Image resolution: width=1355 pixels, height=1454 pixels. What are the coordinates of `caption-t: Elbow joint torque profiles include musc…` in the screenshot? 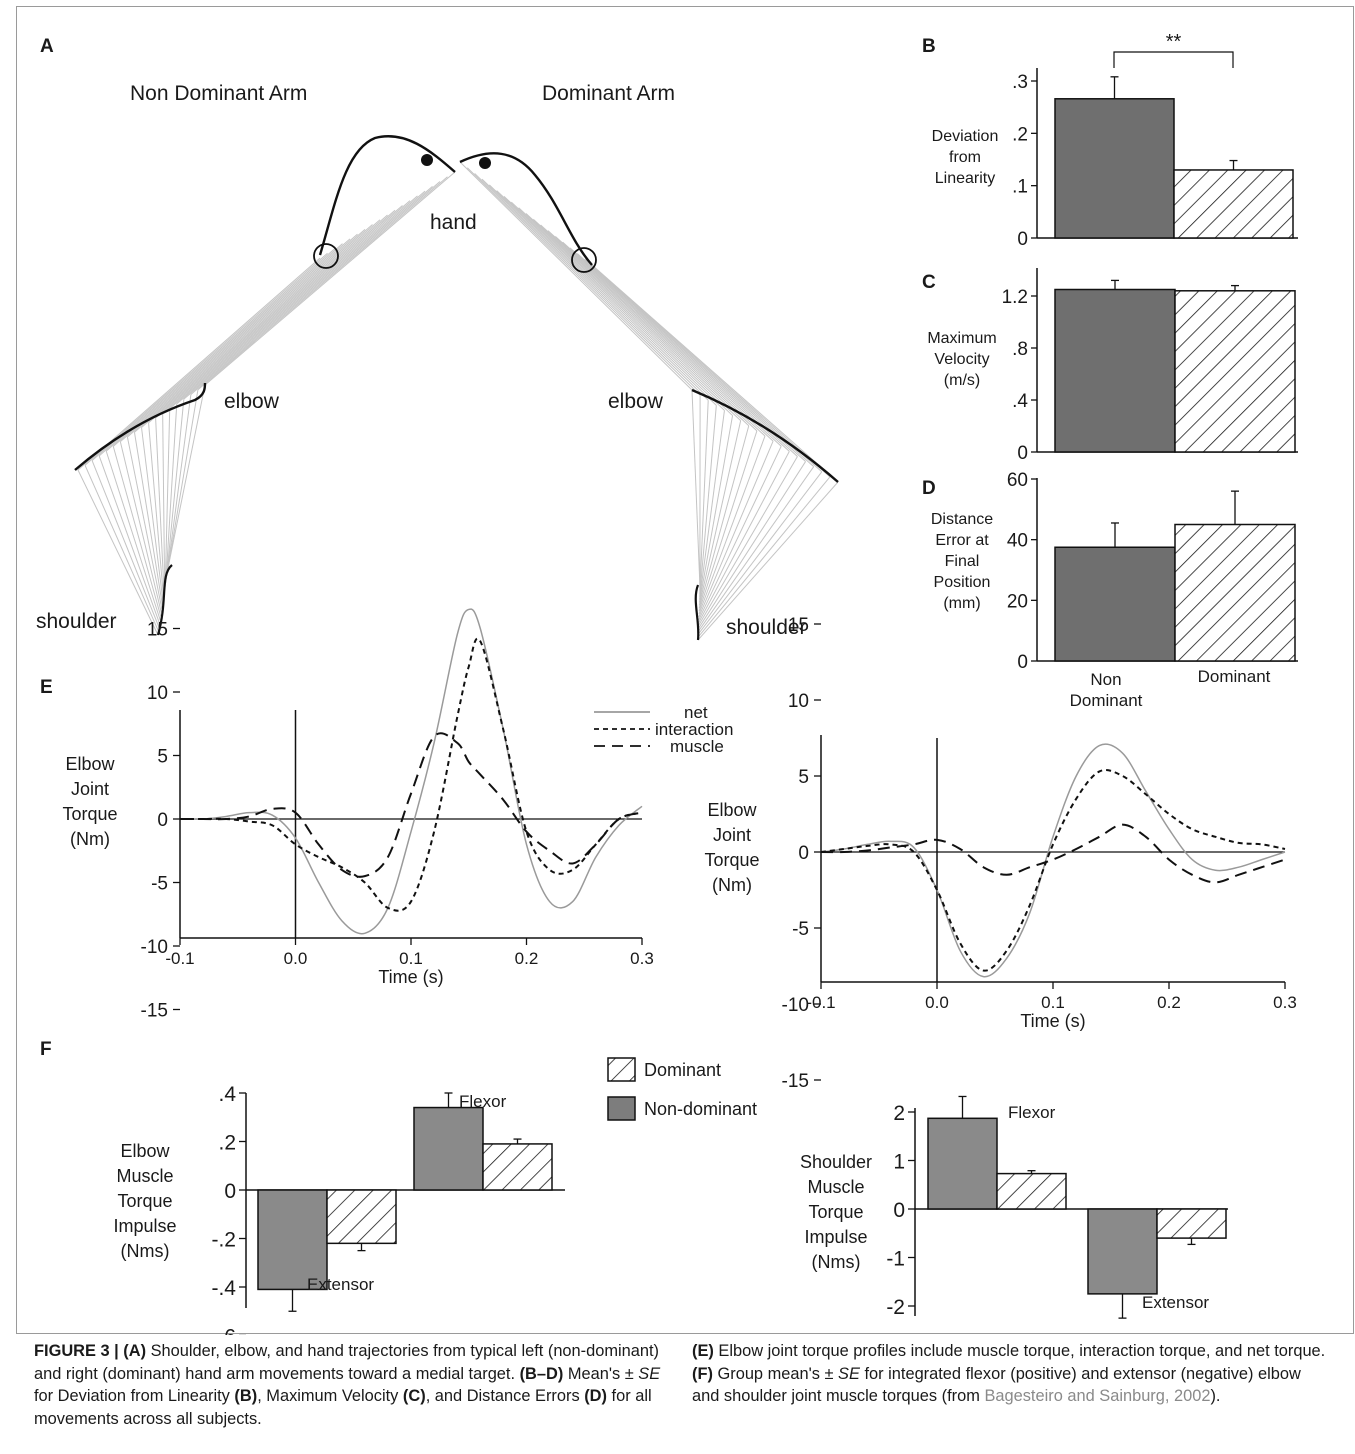 It's located at (1019, 1351).